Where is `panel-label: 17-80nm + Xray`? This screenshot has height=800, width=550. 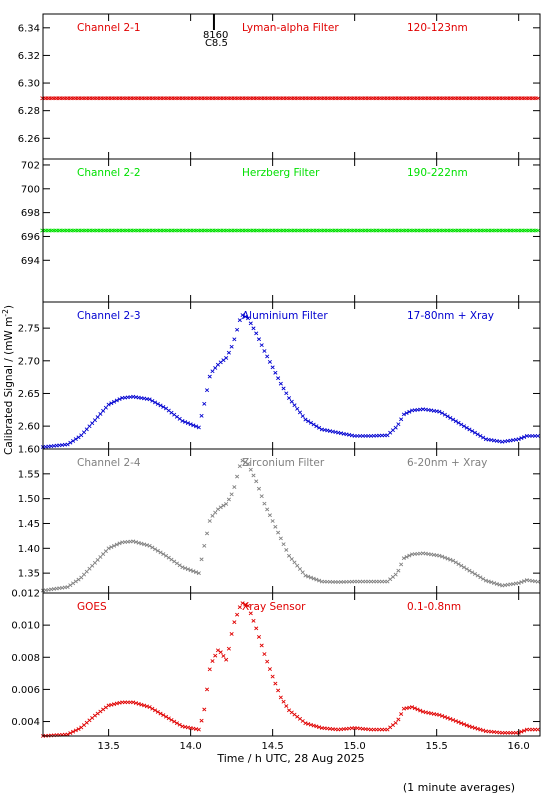
panel-label: 17-80nm + Xray is located at coordinates (450, 316).